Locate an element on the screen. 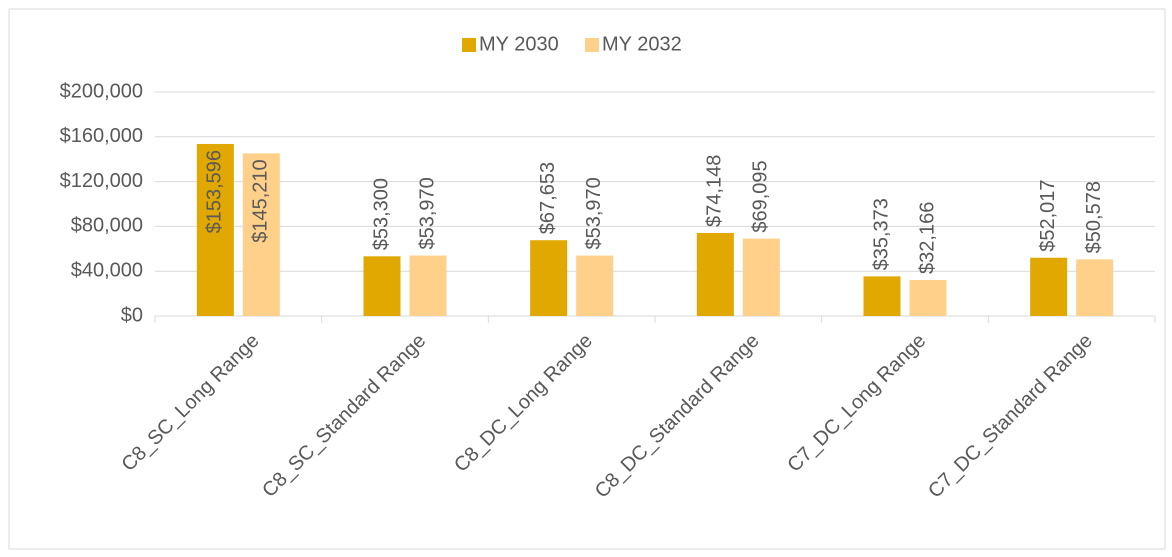 Image resolution: width=1172 pixels, height=557 pixels. data-label: $35,373 is located at coordinates (881, 234).